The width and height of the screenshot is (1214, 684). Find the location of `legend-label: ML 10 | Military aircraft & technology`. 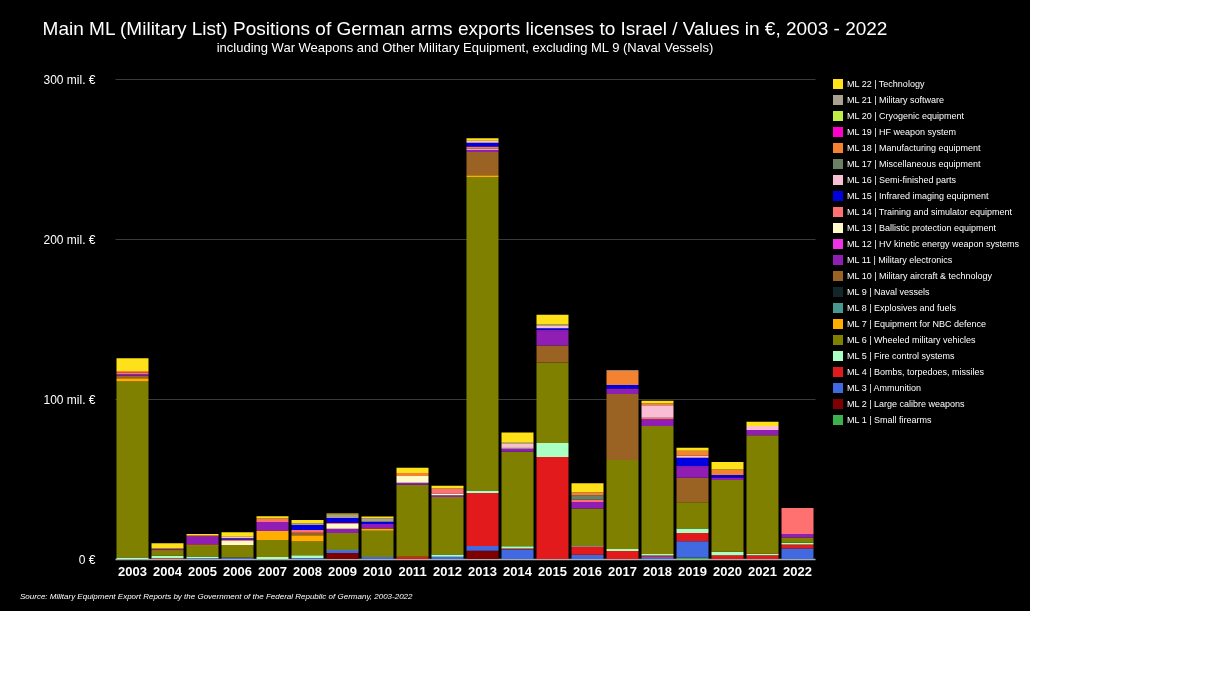

legend-label: ML 10 | Military aircraft & technology is located at coordinates (920, 276).